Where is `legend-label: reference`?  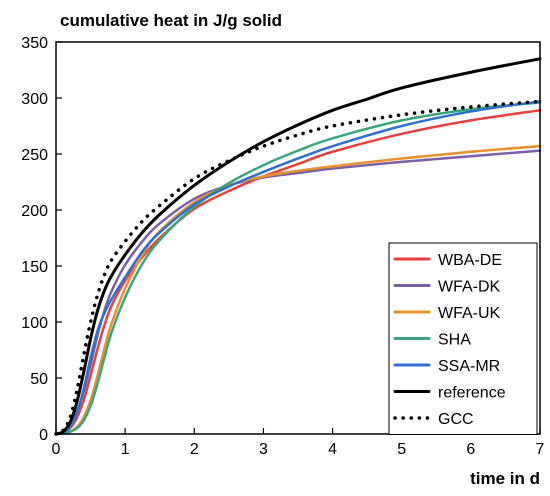 legend-label: reference is located at coordinates (472, 393).